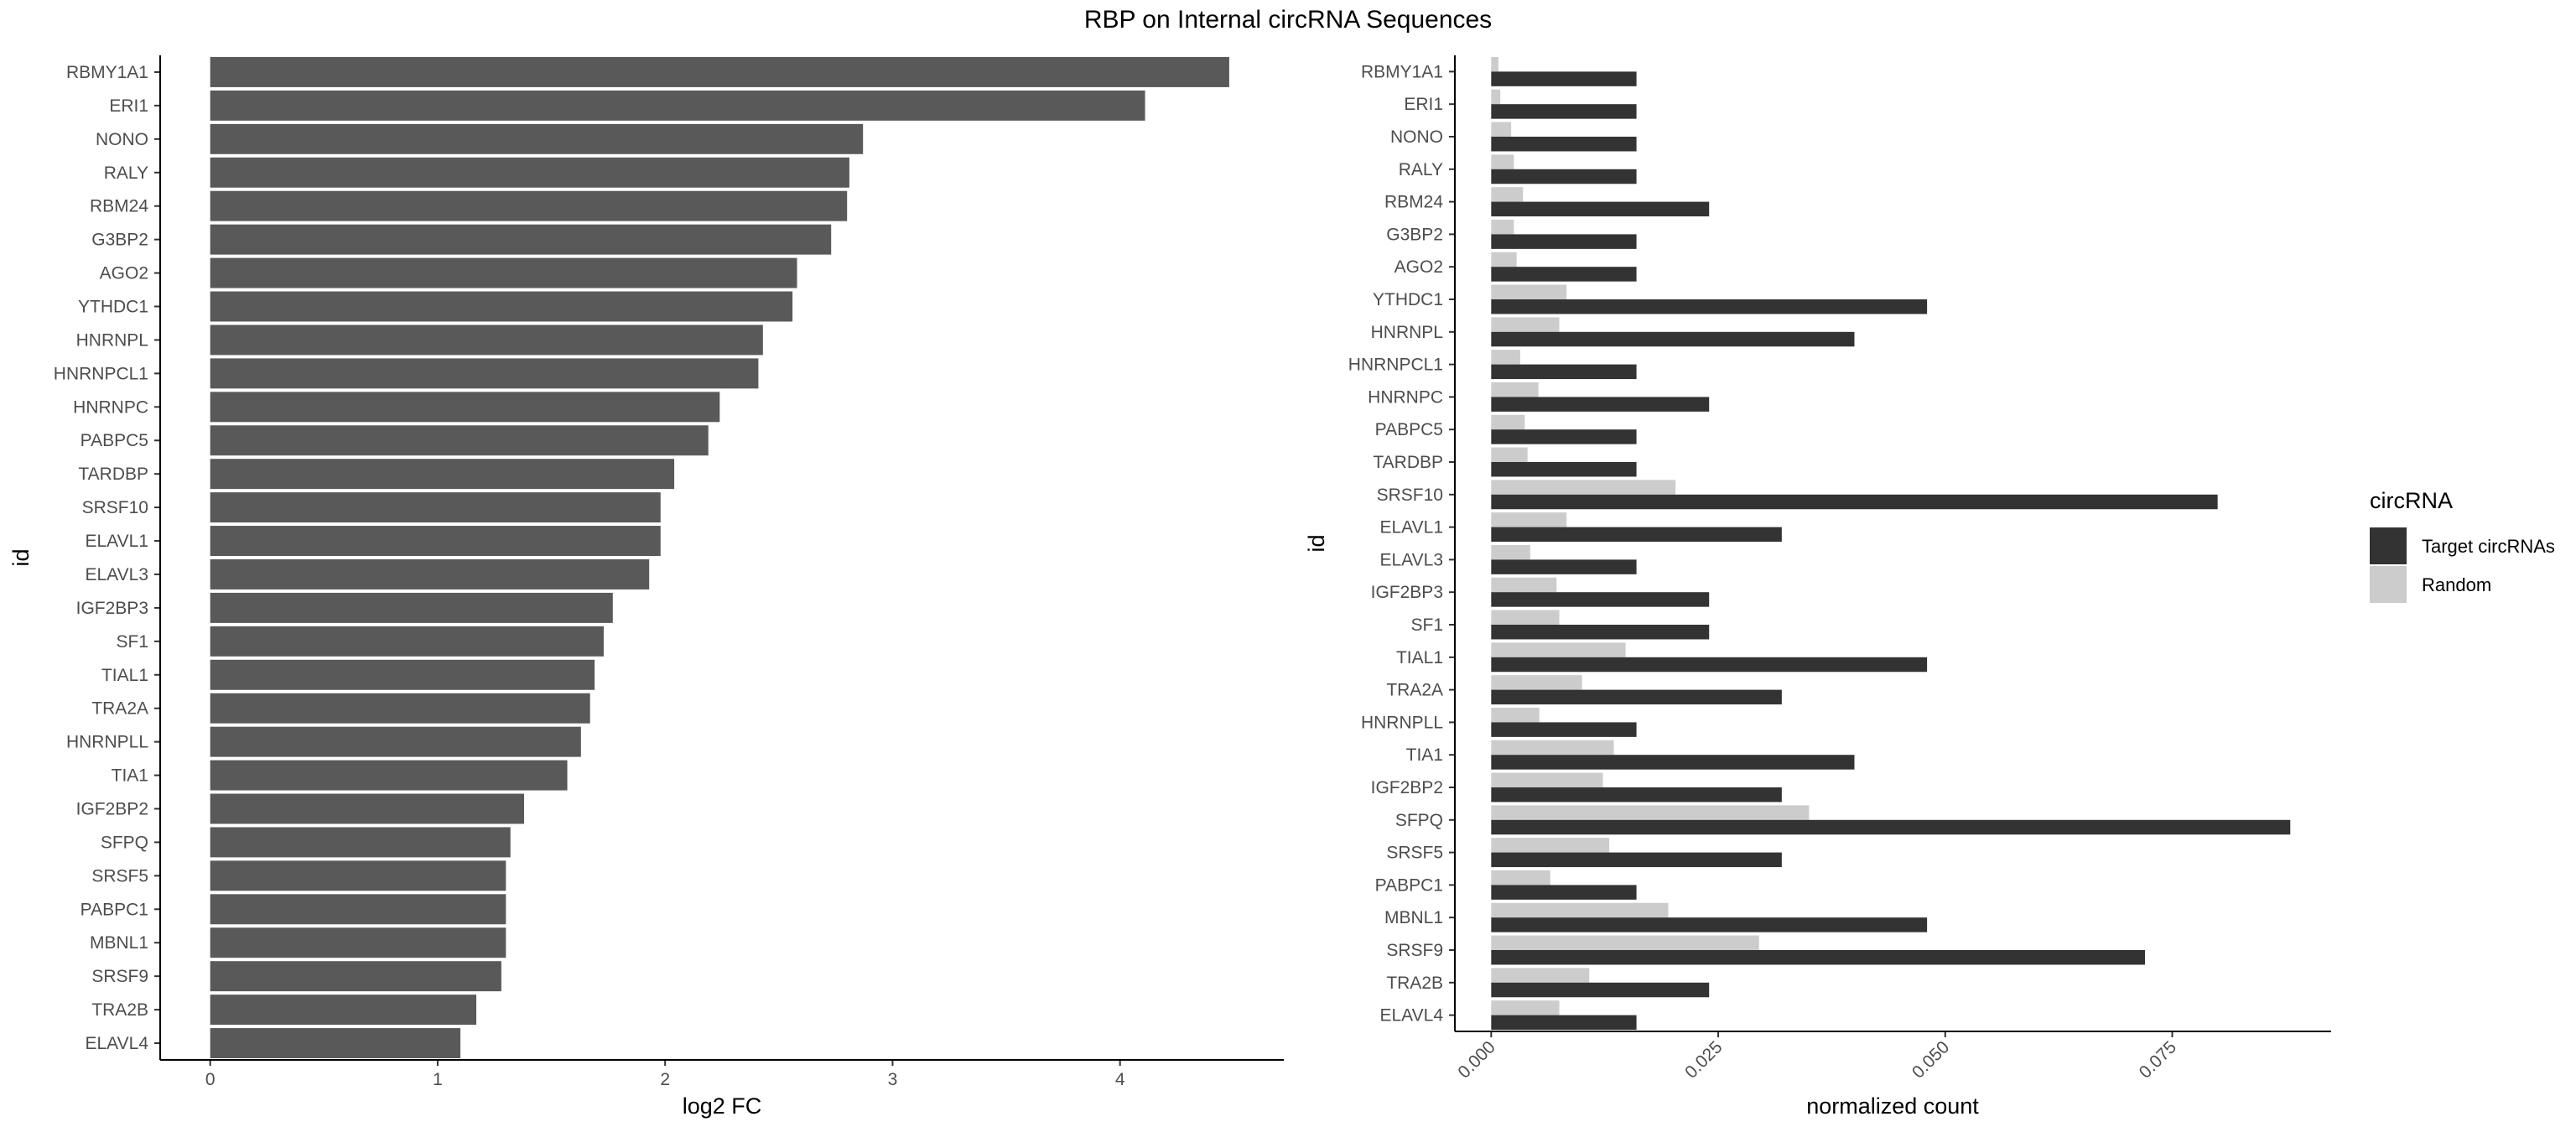  I want to click on normalized-count-y-tick-label: YTHDC1, so click(1408, 299).